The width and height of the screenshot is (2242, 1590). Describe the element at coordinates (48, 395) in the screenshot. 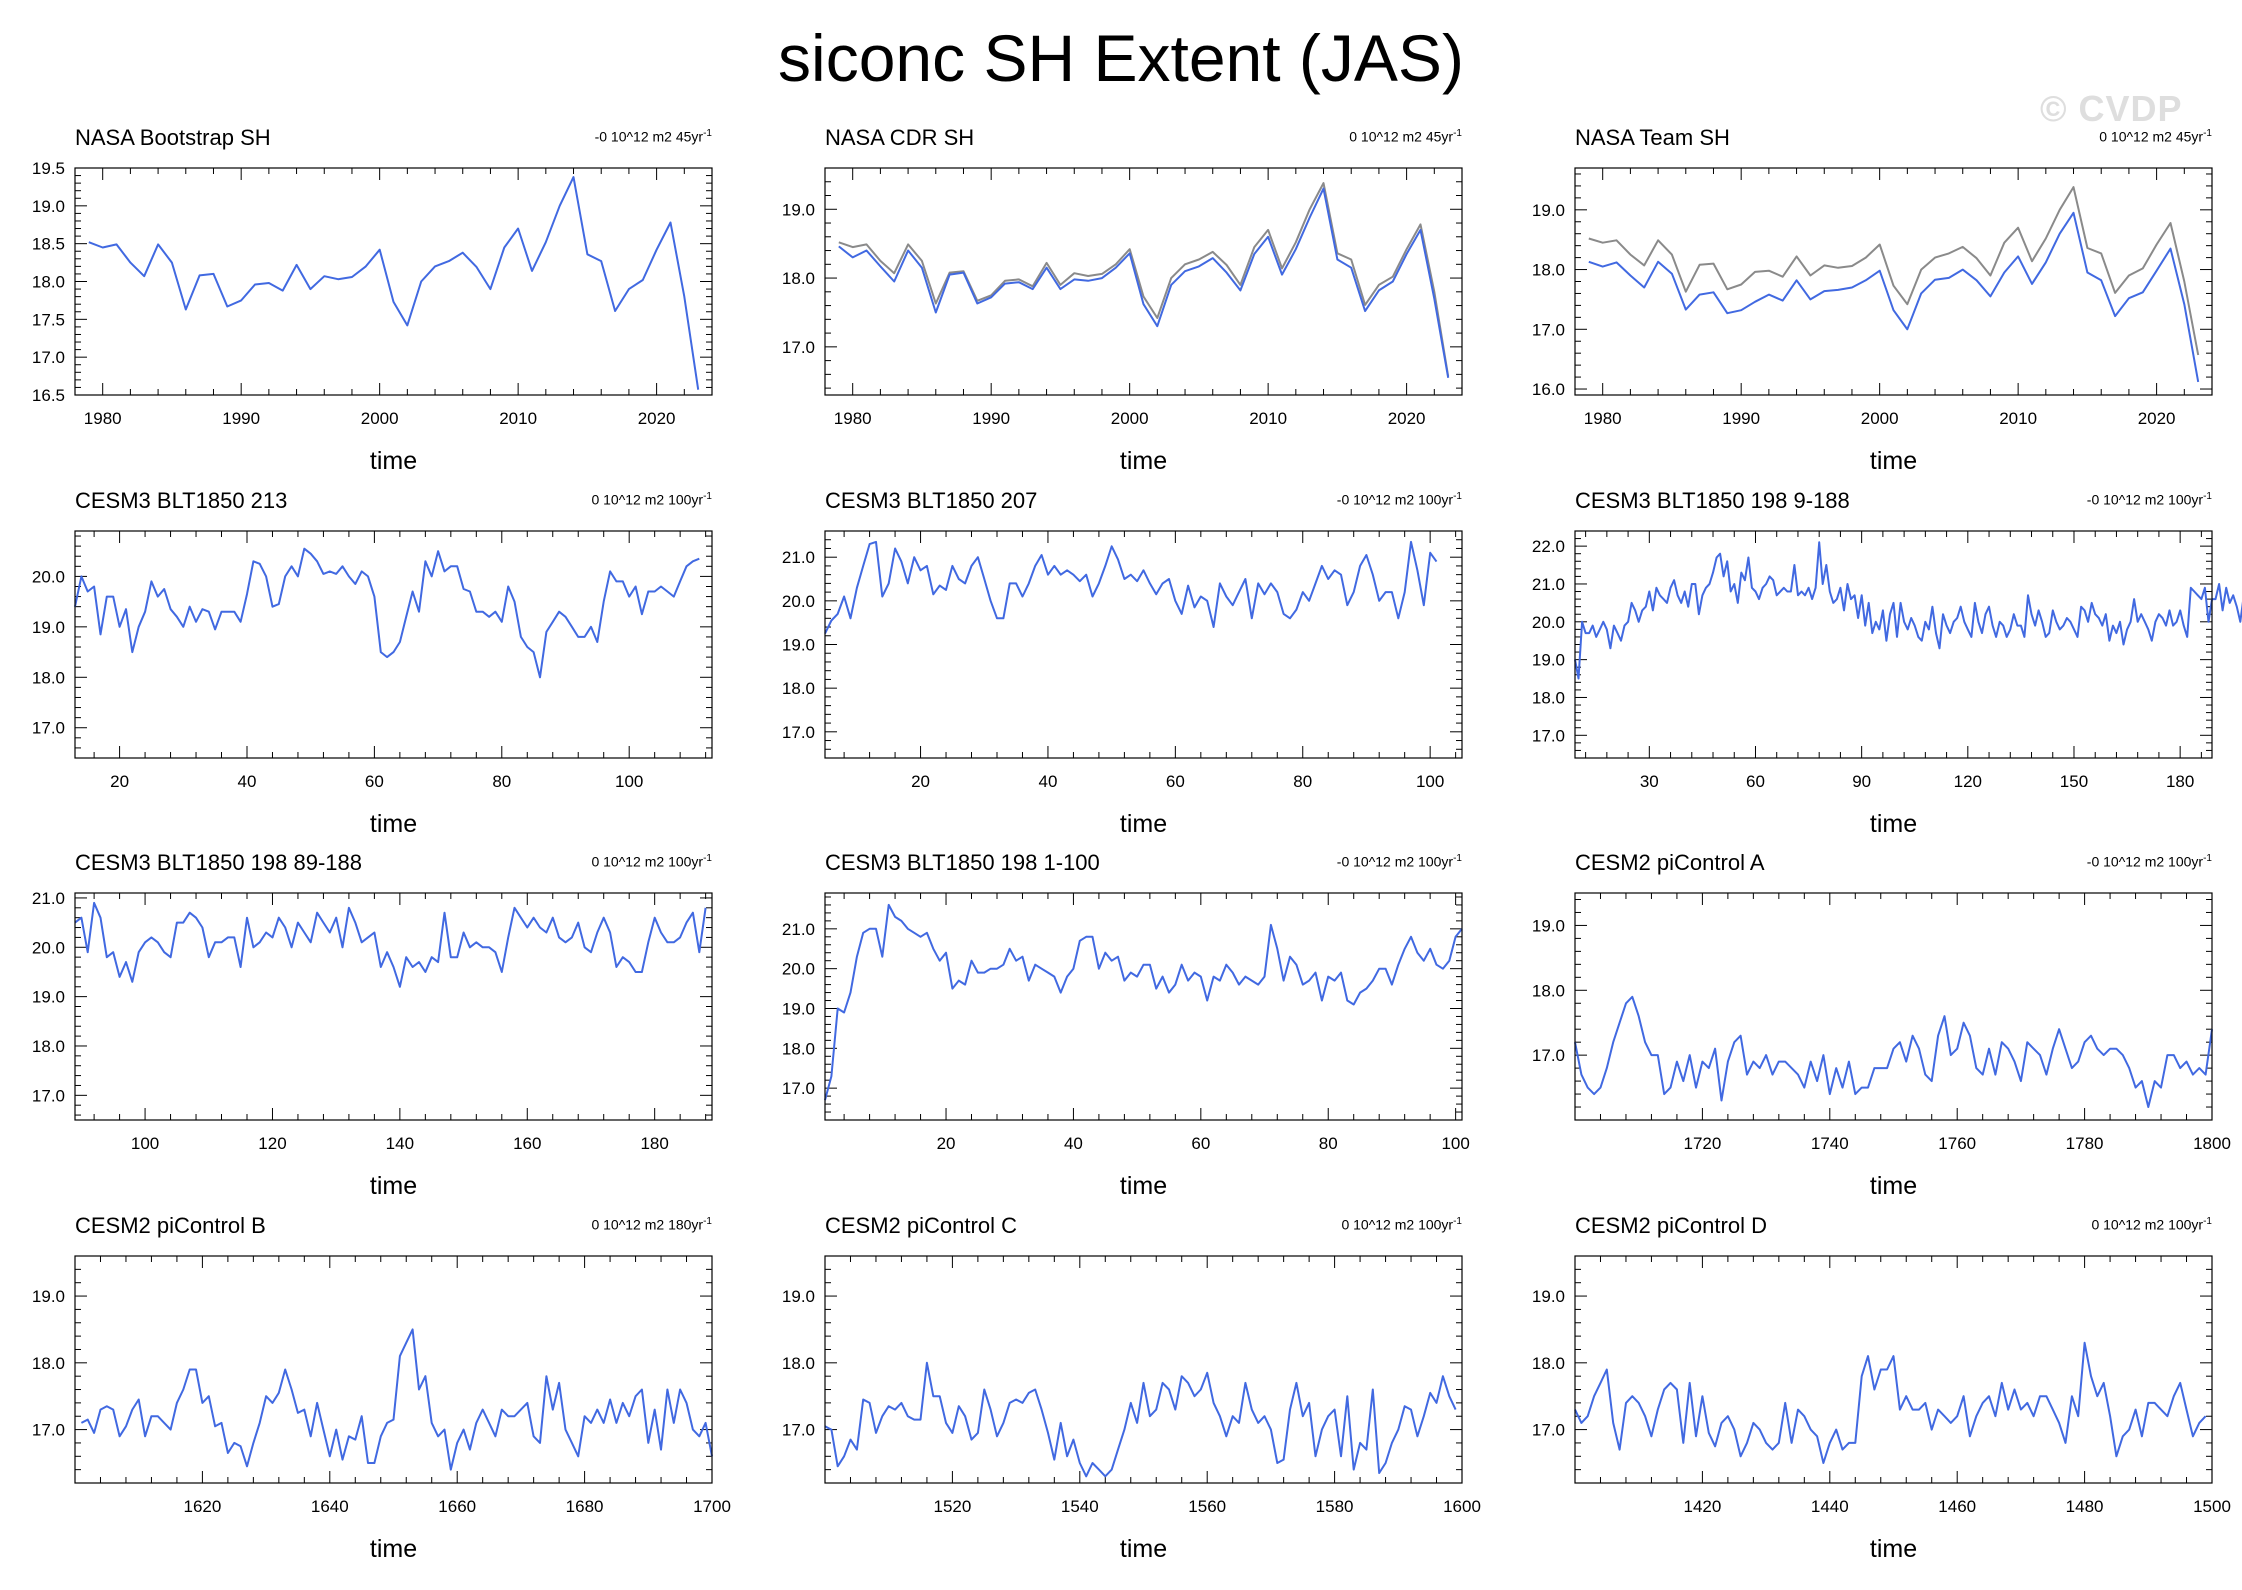

I see `y-tick-label: 16.5` at that location.